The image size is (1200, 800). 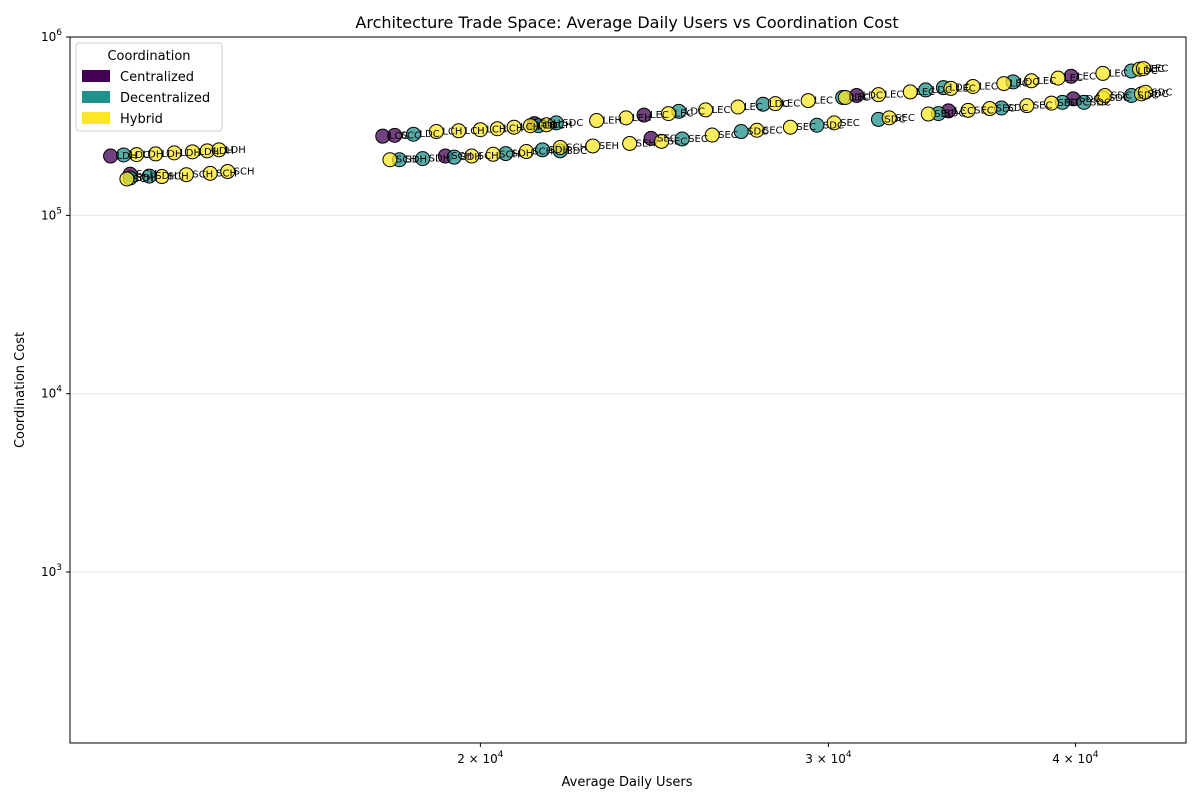 What do you see at coordinates (165, 98) in the screenshot?
I see `legend-label-decentralized: Decentralized` at bounding box center [165, 98].